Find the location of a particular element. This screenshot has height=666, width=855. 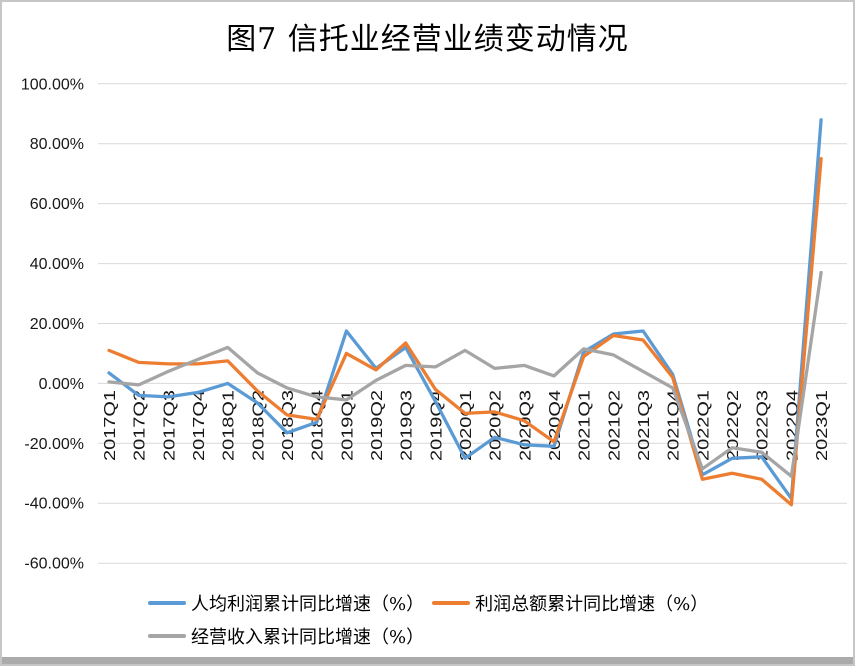

y-axis-tick-label: -60.00% is located at coordinates (54, 564).